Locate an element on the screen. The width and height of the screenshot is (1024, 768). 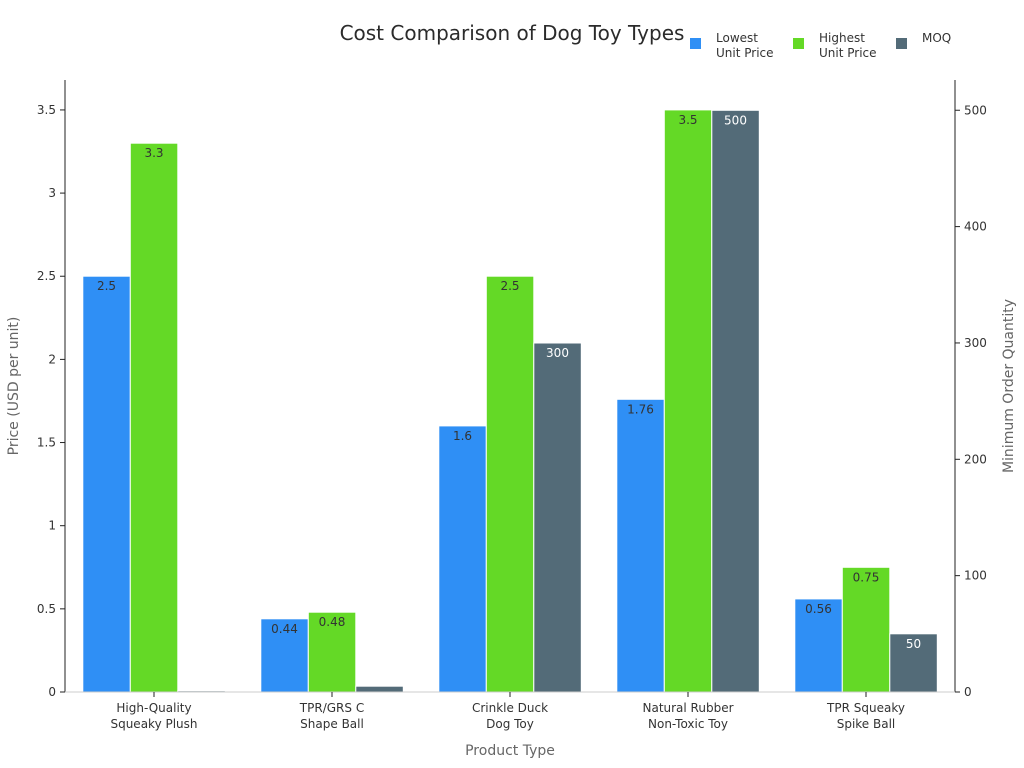
bar-s1-c4 is located at coordinates (866, 629).